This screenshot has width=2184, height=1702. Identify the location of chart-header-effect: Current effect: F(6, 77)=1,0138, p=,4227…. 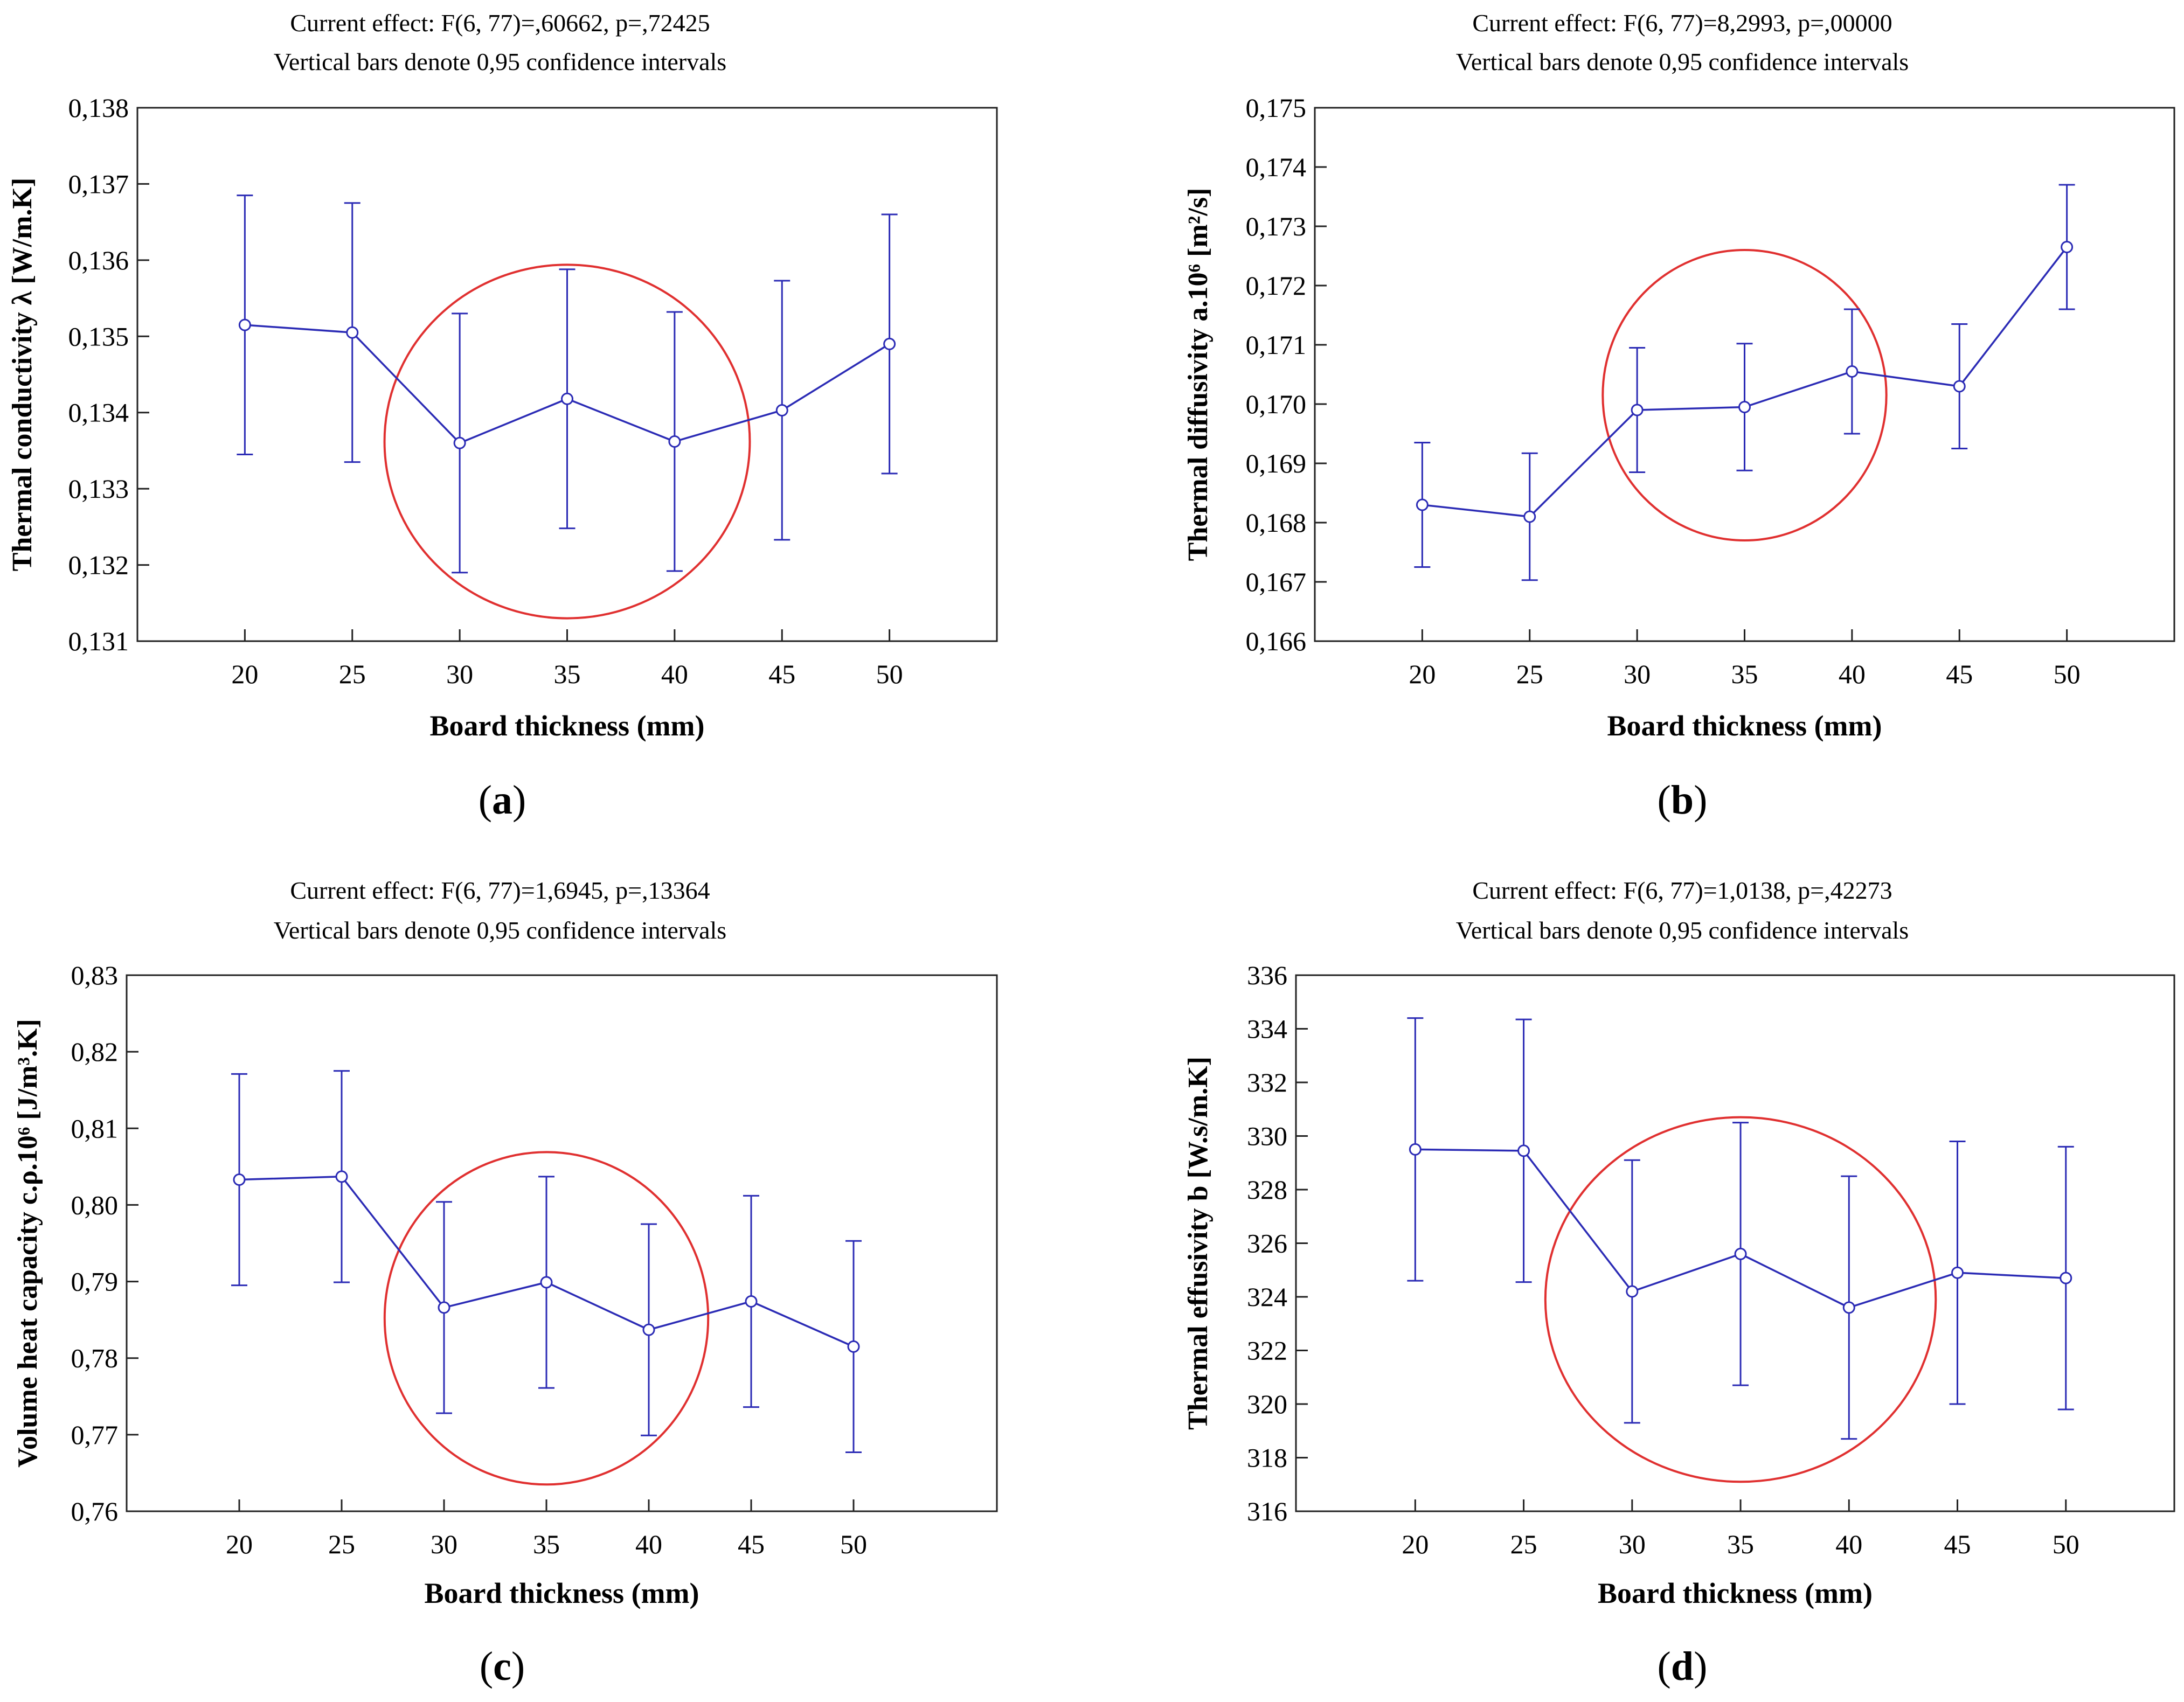
(1682, 890).